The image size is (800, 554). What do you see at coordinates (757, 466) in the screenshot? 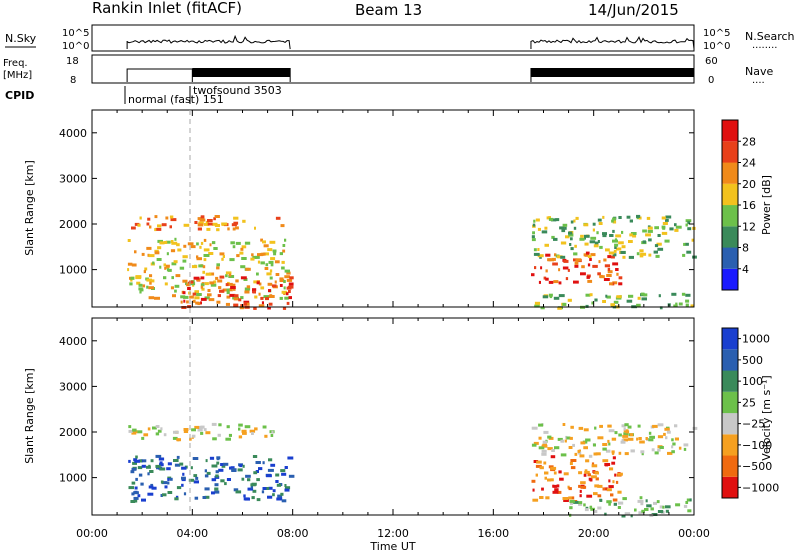
I see `velocity-colorbar-tick-label: −500` at bounding box center [757, 466].